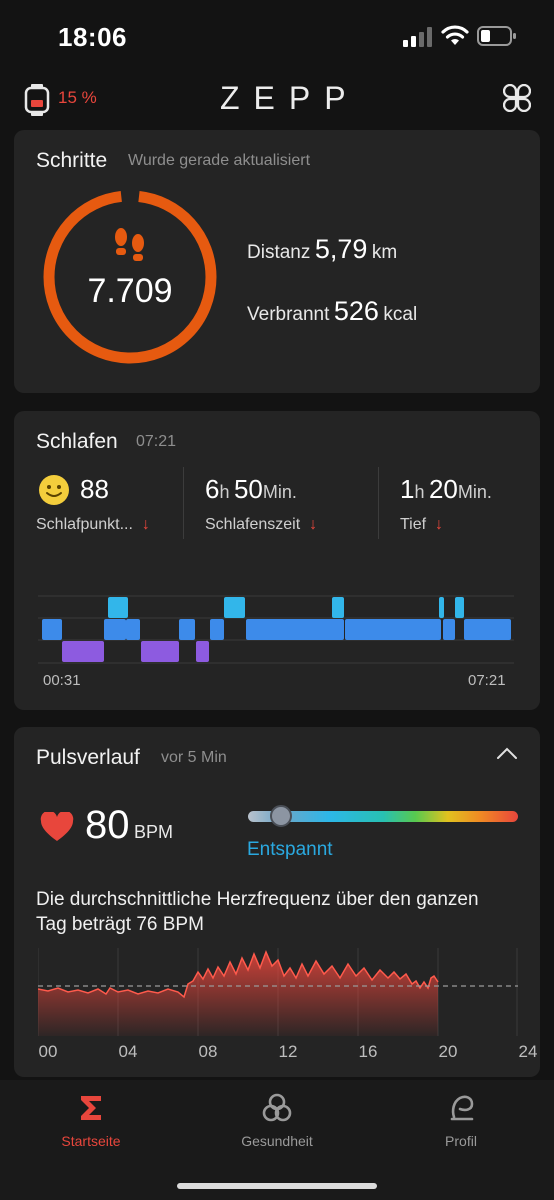 Image resolution: width=554 pixels, height=1200 pixels. What do you see at coordinates (37, 100) in the screenshot?
I see `watch-icon` at bounding box center [37, 100].